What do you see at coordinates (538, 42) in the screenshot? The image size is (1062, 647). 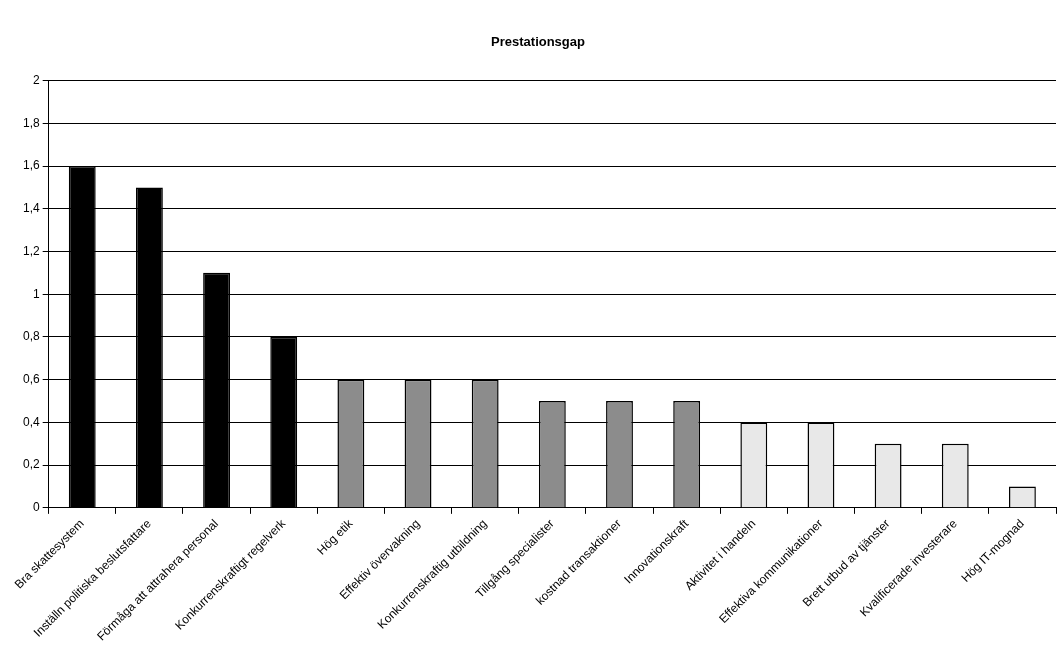 I see `chart-title: Prestationsgap` at bounding box center [538, 42].